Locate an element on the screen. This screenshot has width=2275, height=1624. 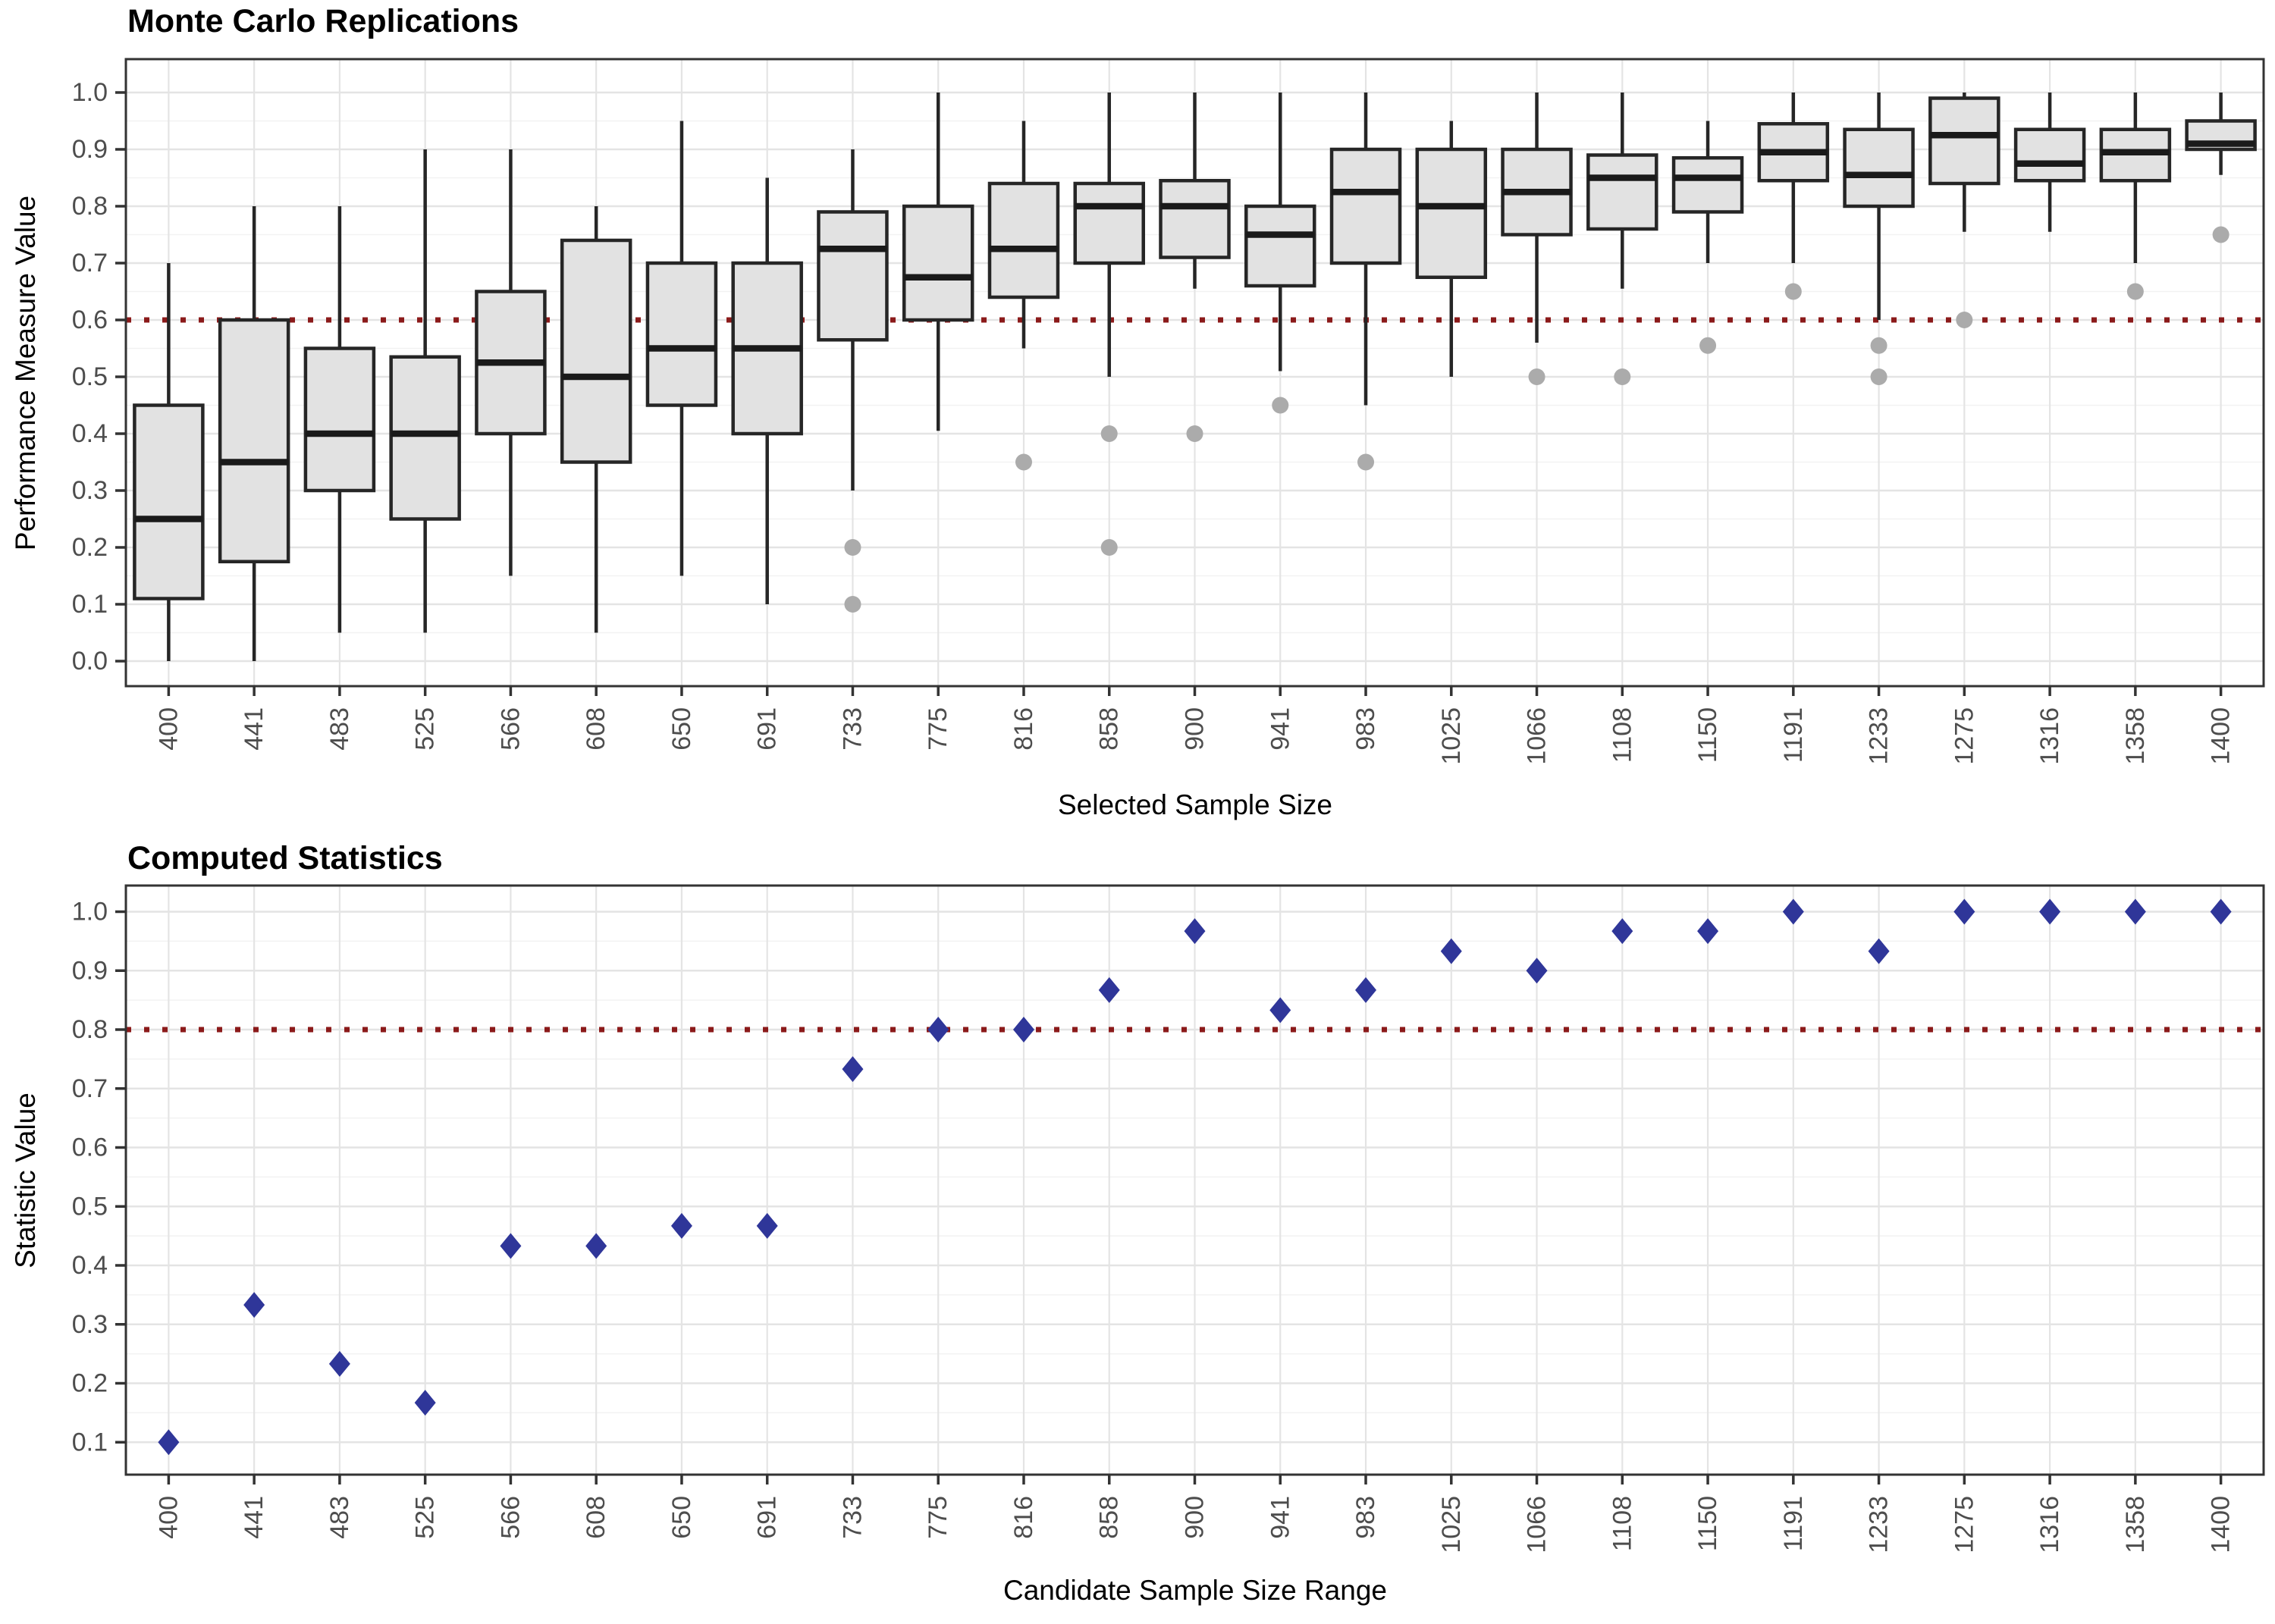
y-tick-label: 0.0 is located at coordinates (90, 661).